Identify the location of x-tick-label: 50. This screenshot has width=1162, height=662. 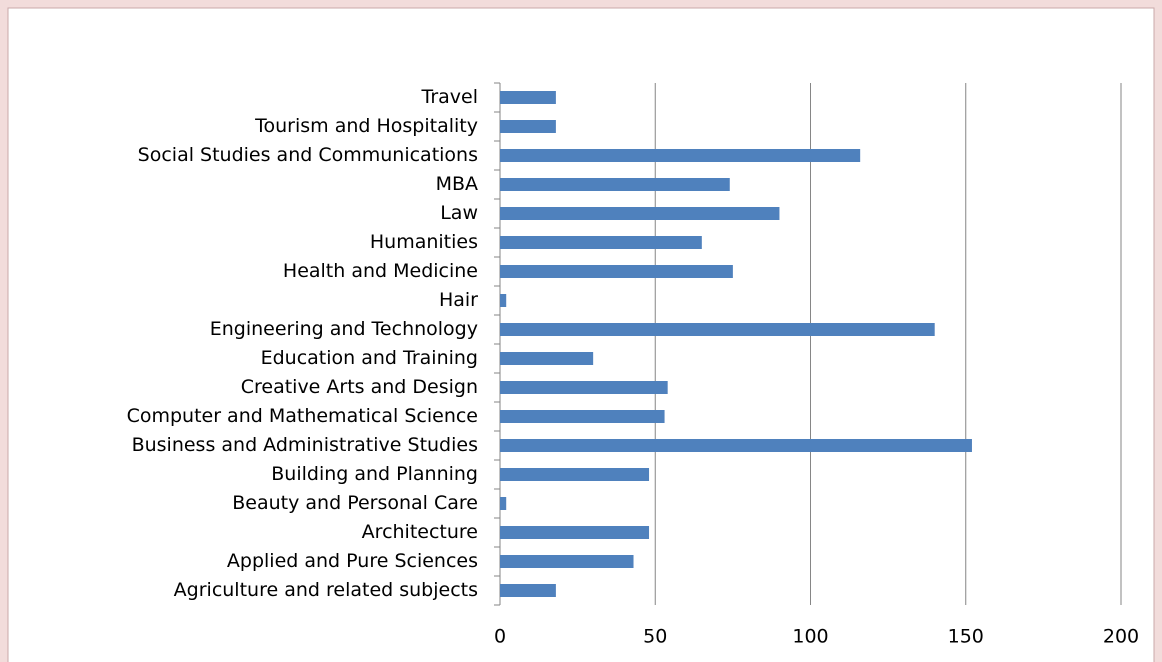
(655, 637).